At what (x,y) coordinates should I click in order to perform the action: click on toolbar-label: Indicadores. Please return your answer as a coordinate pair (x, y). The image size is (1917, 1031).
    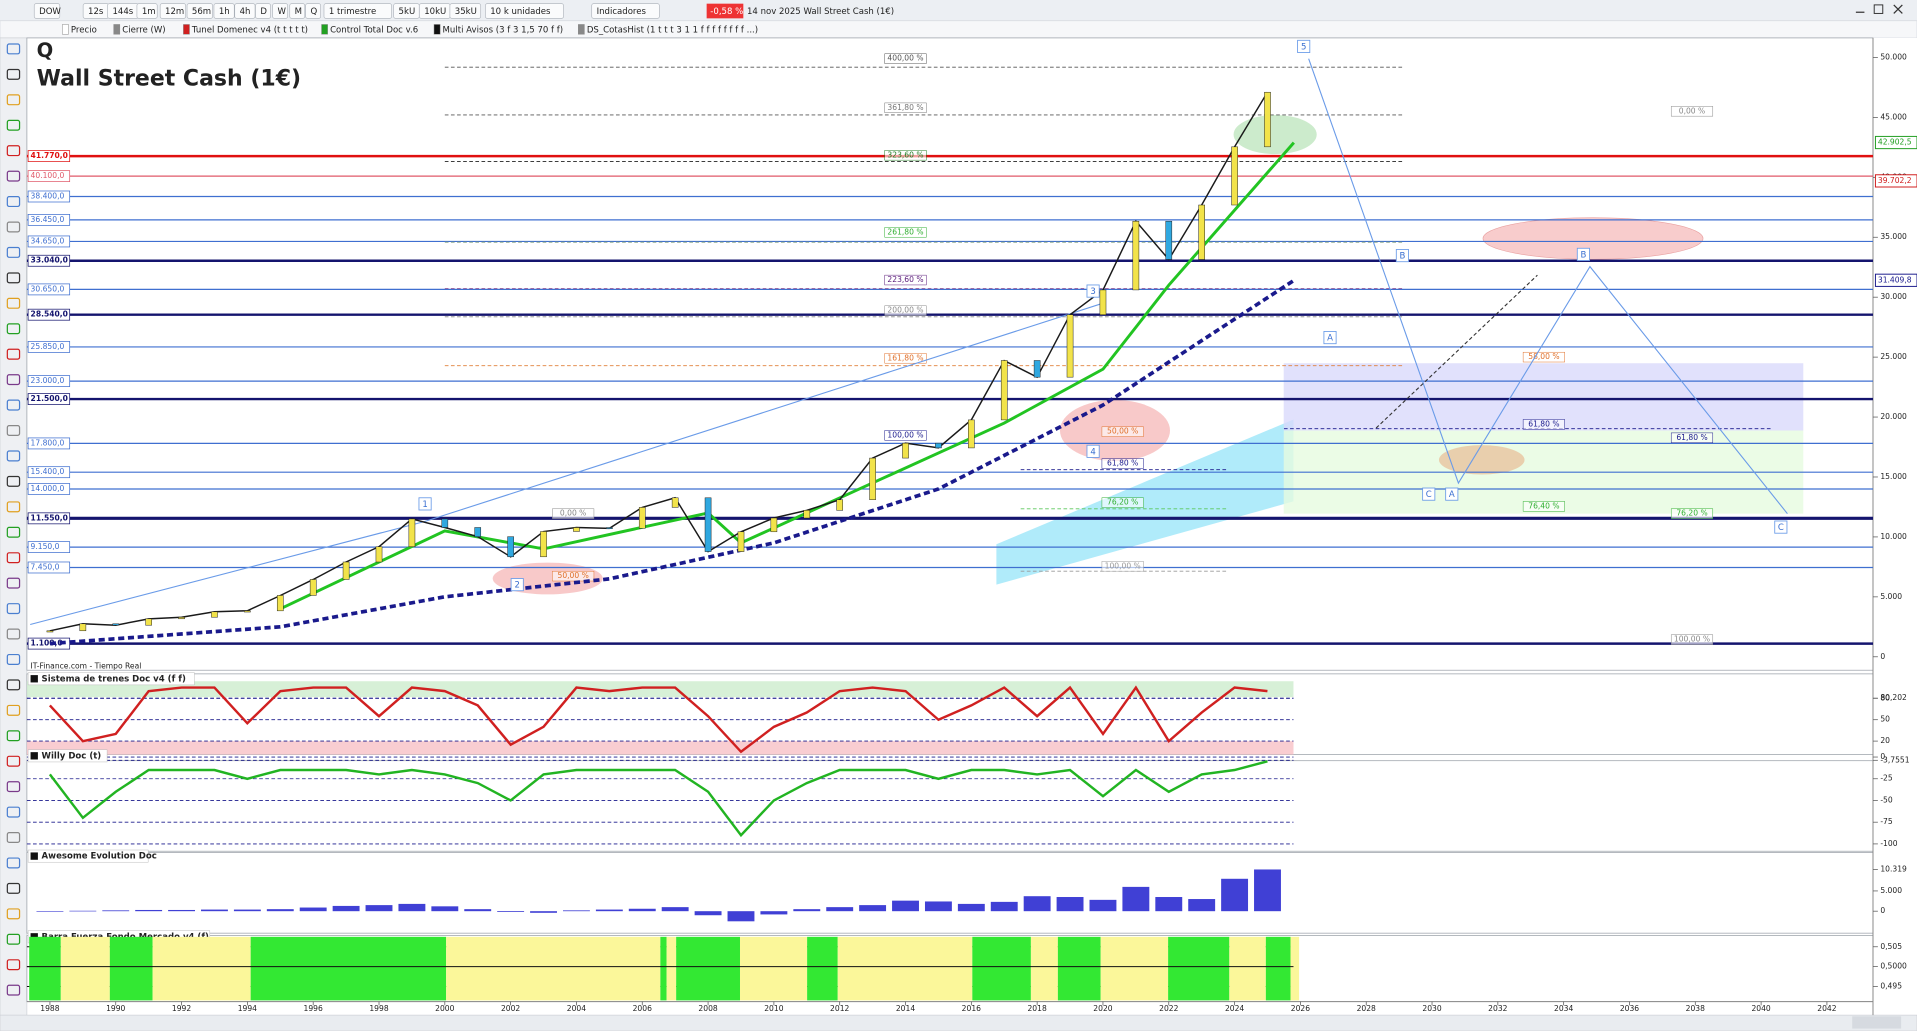
    Looking at the image, I should click on (622, 12).